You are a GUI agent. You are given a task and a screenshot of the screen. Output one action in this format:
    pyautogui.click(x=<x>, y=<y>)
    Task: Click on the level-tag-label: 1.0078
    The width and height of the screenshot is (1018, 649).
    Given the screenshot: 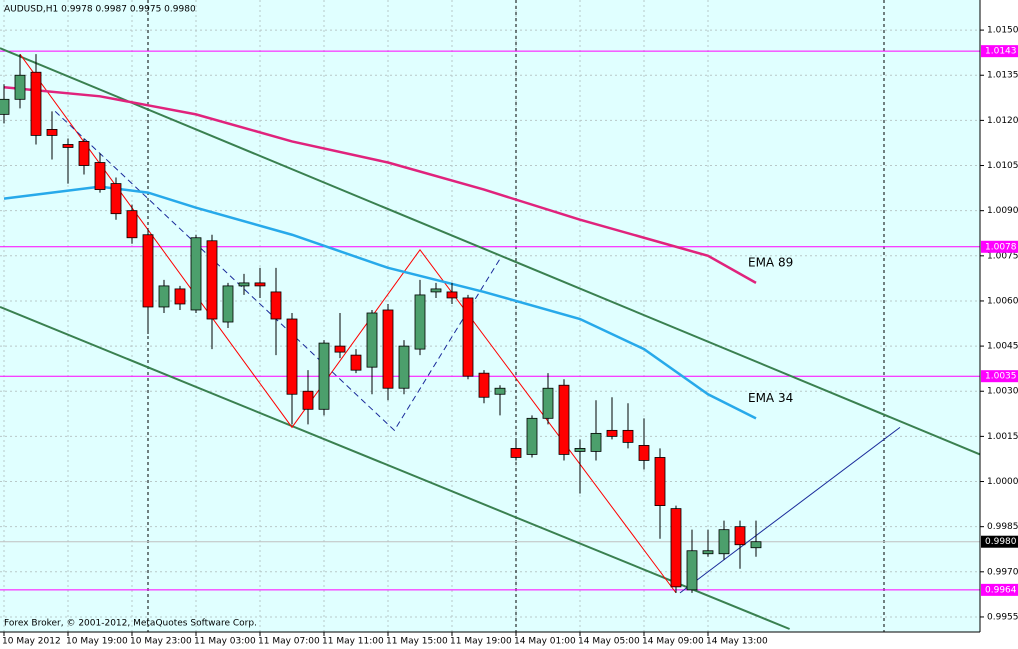 What is the action you would take?
    pyautogui.click(x=1001, y=247)
    